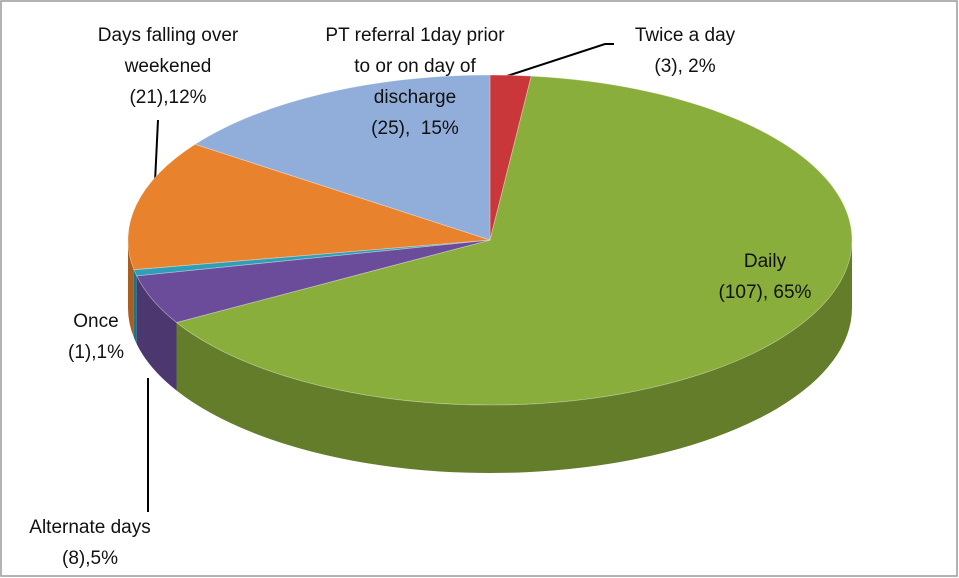 The image size is (959, 578). What do you see at coordinates (96, 337) in the screenshot?
I see `slice-label: Once (1),1%` at bounding box center [96, 337].